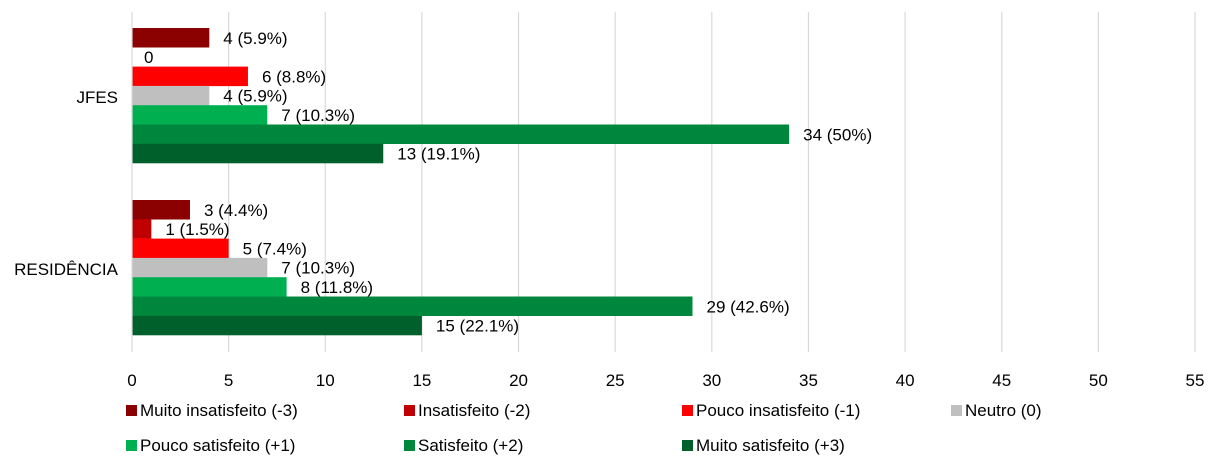 The height and width of the screenshot is (466, 1209). Describe the element at coordinates (1098, 380) in the screenshot. I see `x-tick-label: 50` at that location.